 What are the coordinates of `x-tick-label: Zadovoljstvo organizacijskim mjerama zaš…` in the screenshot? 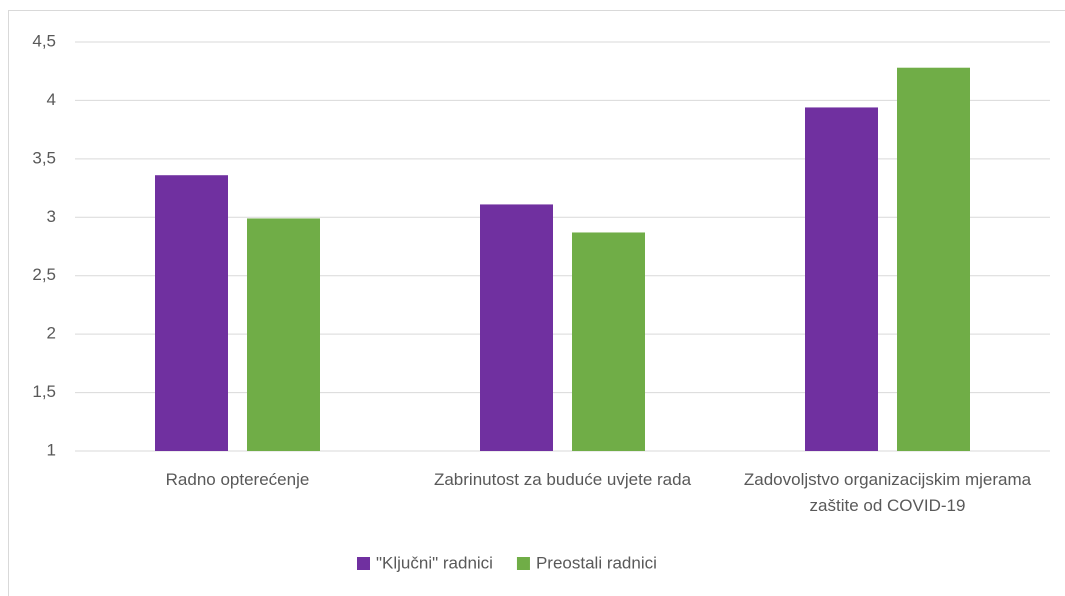 It's located at (887, 492).